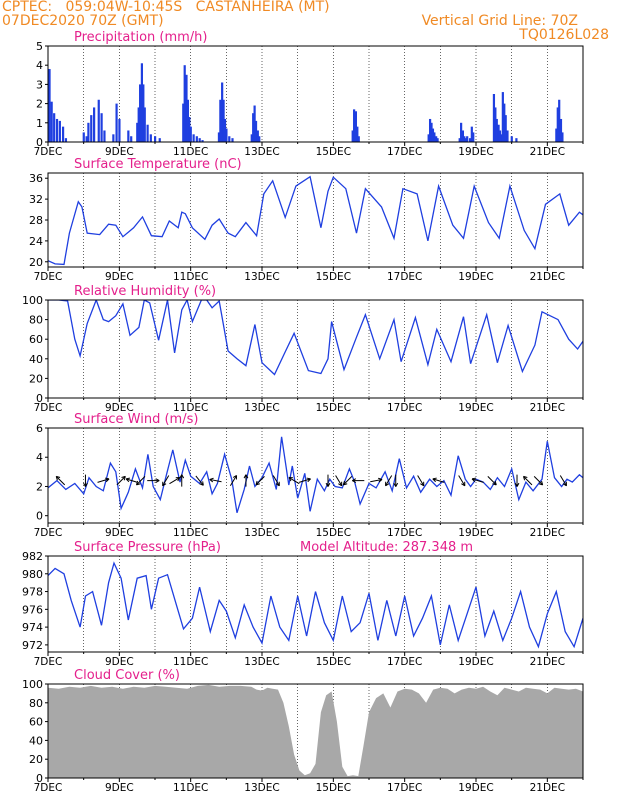 The width and height of the screenshot is (618, 800). I want to click on y-tick-label: 3, so click(39, 84).